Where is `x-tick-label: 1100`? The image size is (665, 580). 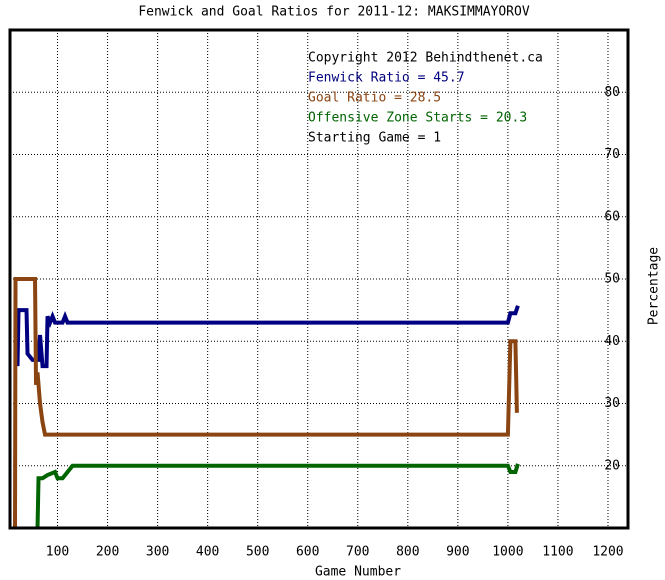 x-tick-label: 1100 is located at coordinates (557, 552).